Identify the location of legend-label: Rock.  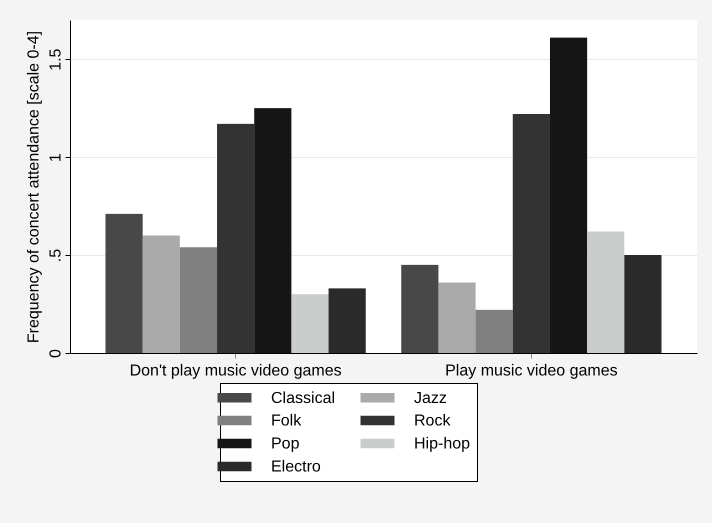
(433, 421).